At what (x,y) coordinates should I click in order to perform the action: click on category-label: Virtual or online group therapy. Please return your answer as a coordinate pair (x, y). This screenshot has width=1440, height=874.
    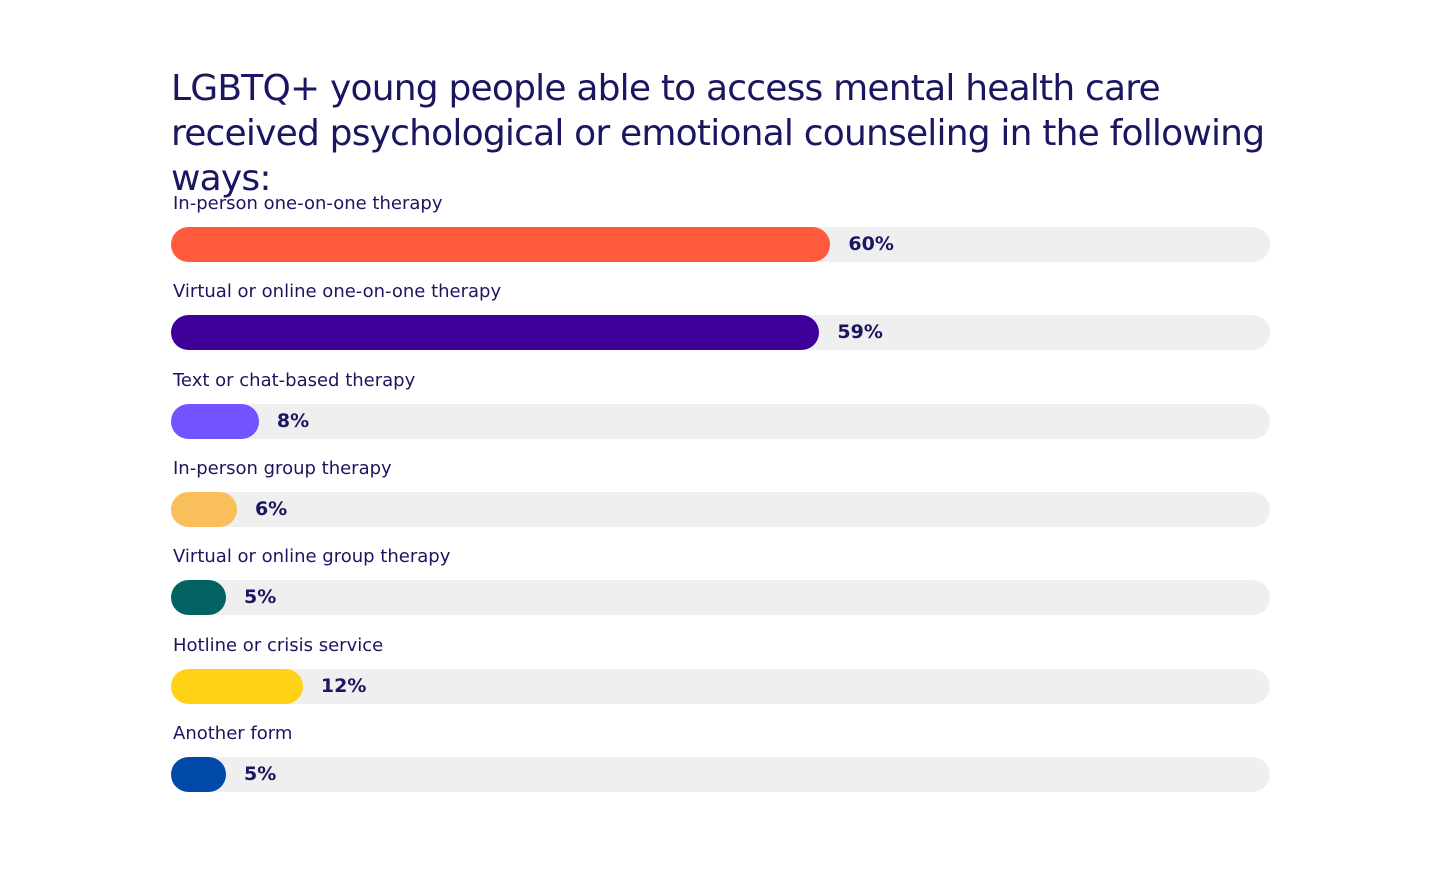
    Looking at the image, I should click on (312, 557).